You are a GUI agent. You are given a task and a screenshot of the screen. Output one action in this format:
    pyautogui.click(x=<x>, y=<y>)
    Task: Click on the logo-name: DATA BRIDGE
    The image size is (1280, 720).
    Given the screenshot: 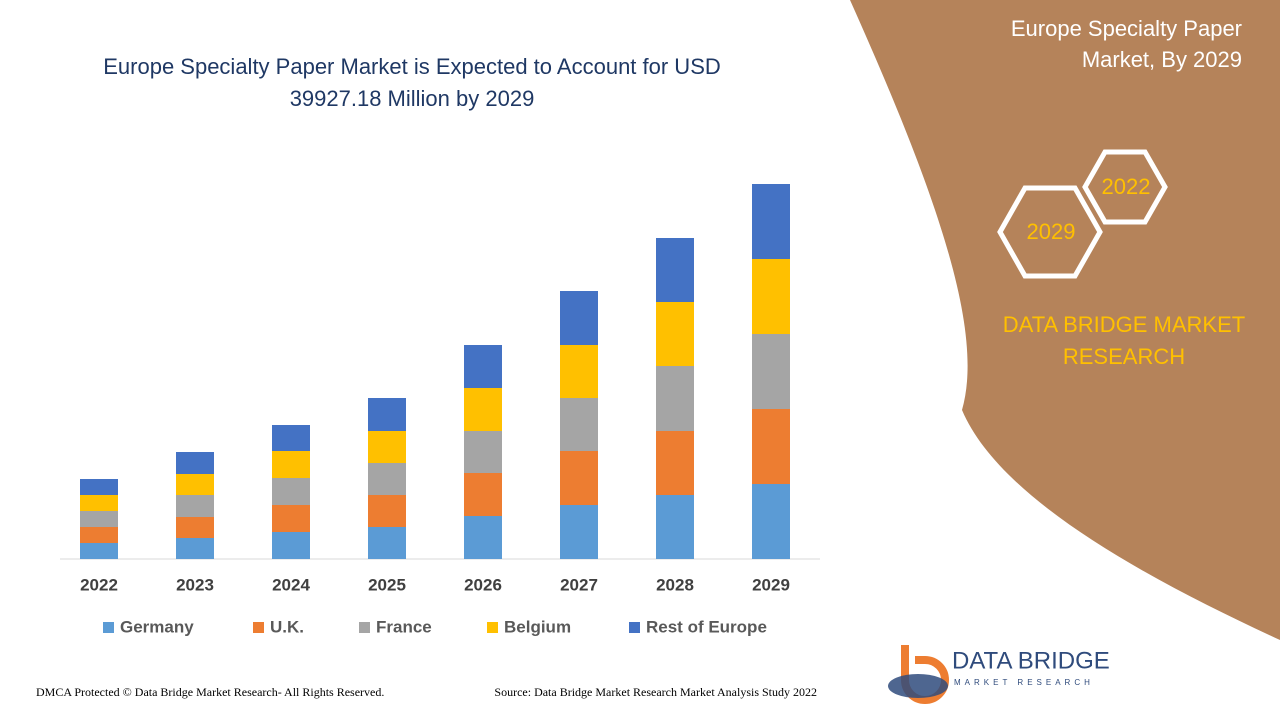 What is the action you would take?
    pyautogui.click(x=1031, y=660)
    